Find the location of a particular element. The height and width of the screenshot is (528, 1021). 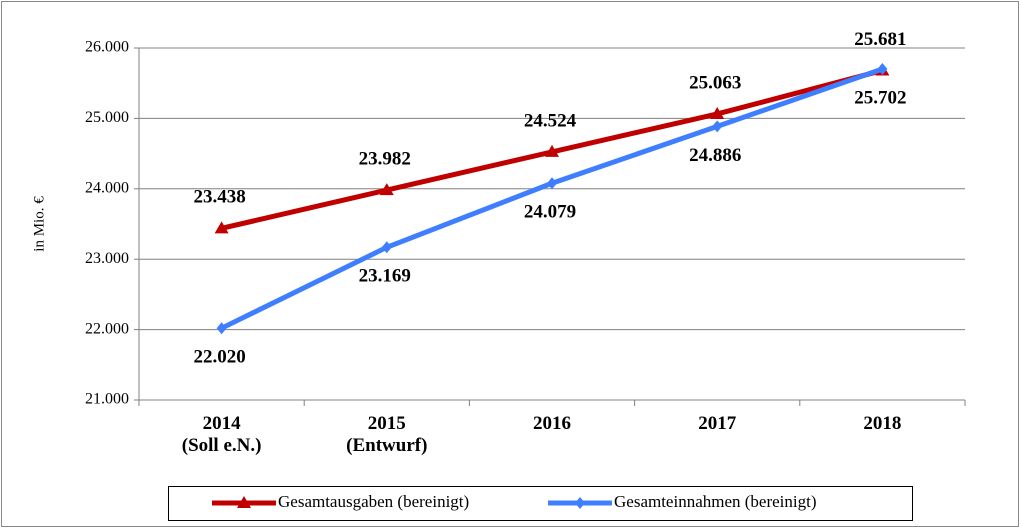

data-label: 23.982 is located at coordinates (385, 158).